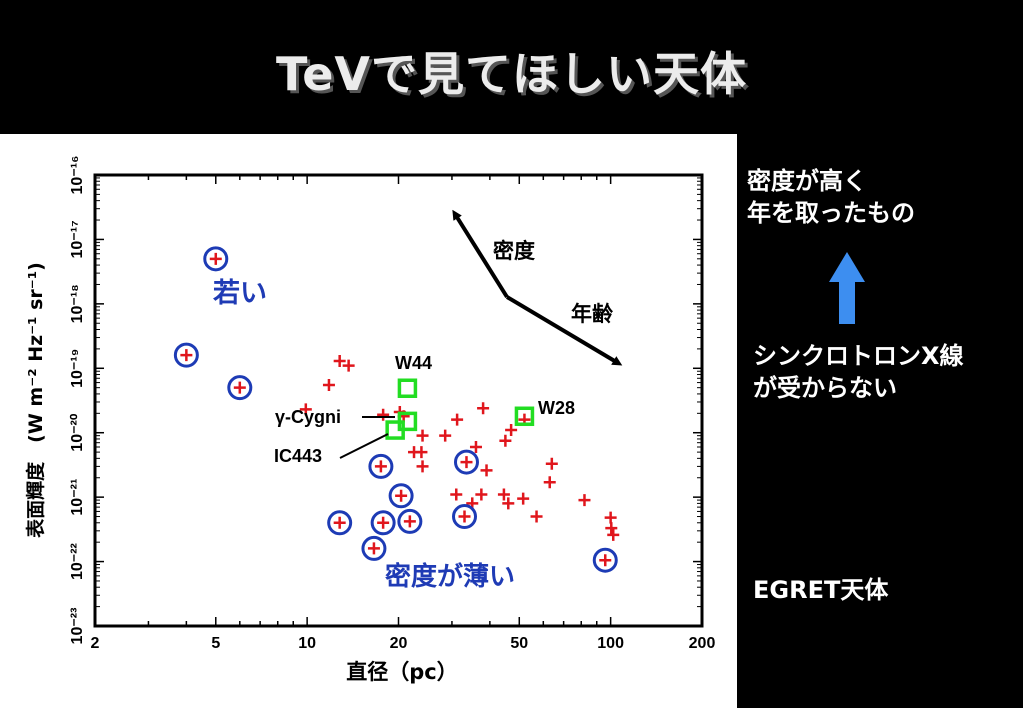 This screenshot has width=1023, height=708. I want to click on x-axis-label: 直径（pc）, so click(401, 672).